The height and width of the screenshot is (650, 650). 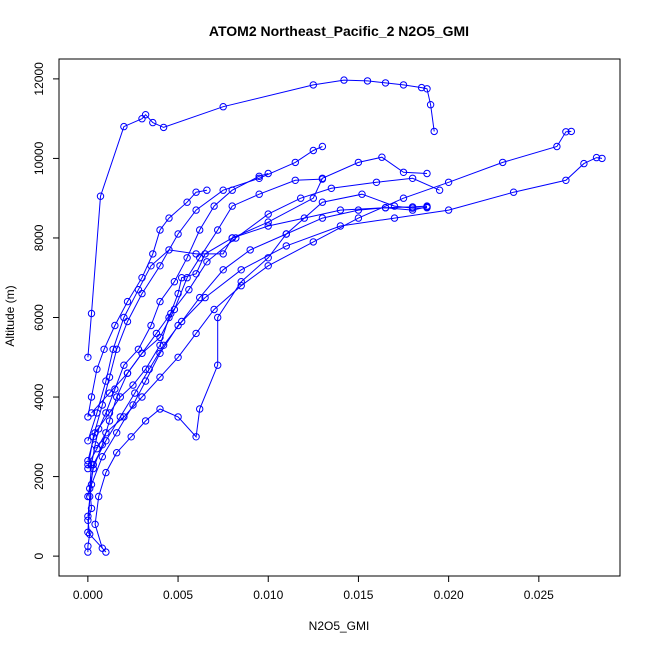 I want to click on x-tick-label: 0.025, so click(x=539, y=595).